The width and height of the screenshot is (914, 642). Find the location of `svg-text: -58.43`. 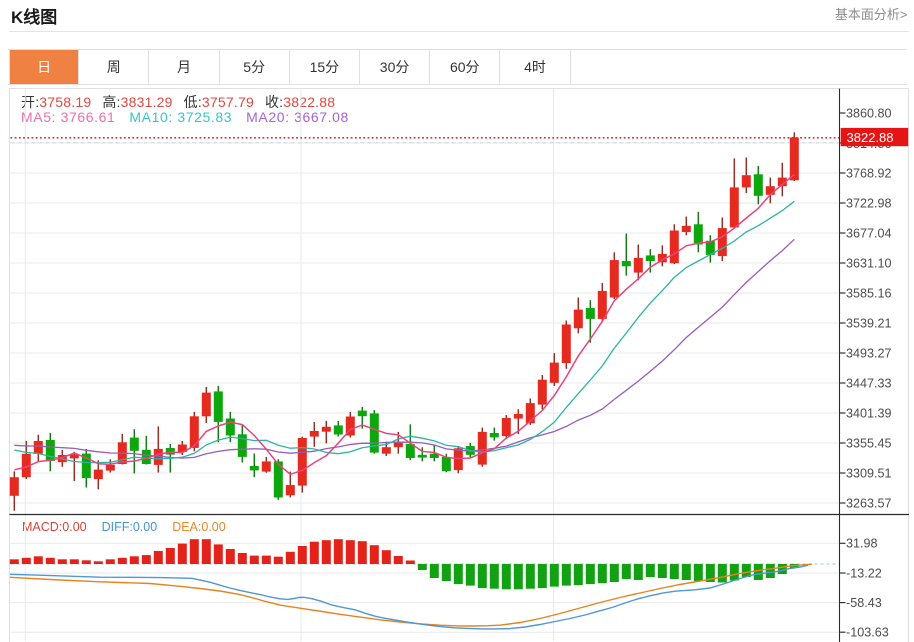

svg-text: -58.43 is located at coordinates (864, 603).